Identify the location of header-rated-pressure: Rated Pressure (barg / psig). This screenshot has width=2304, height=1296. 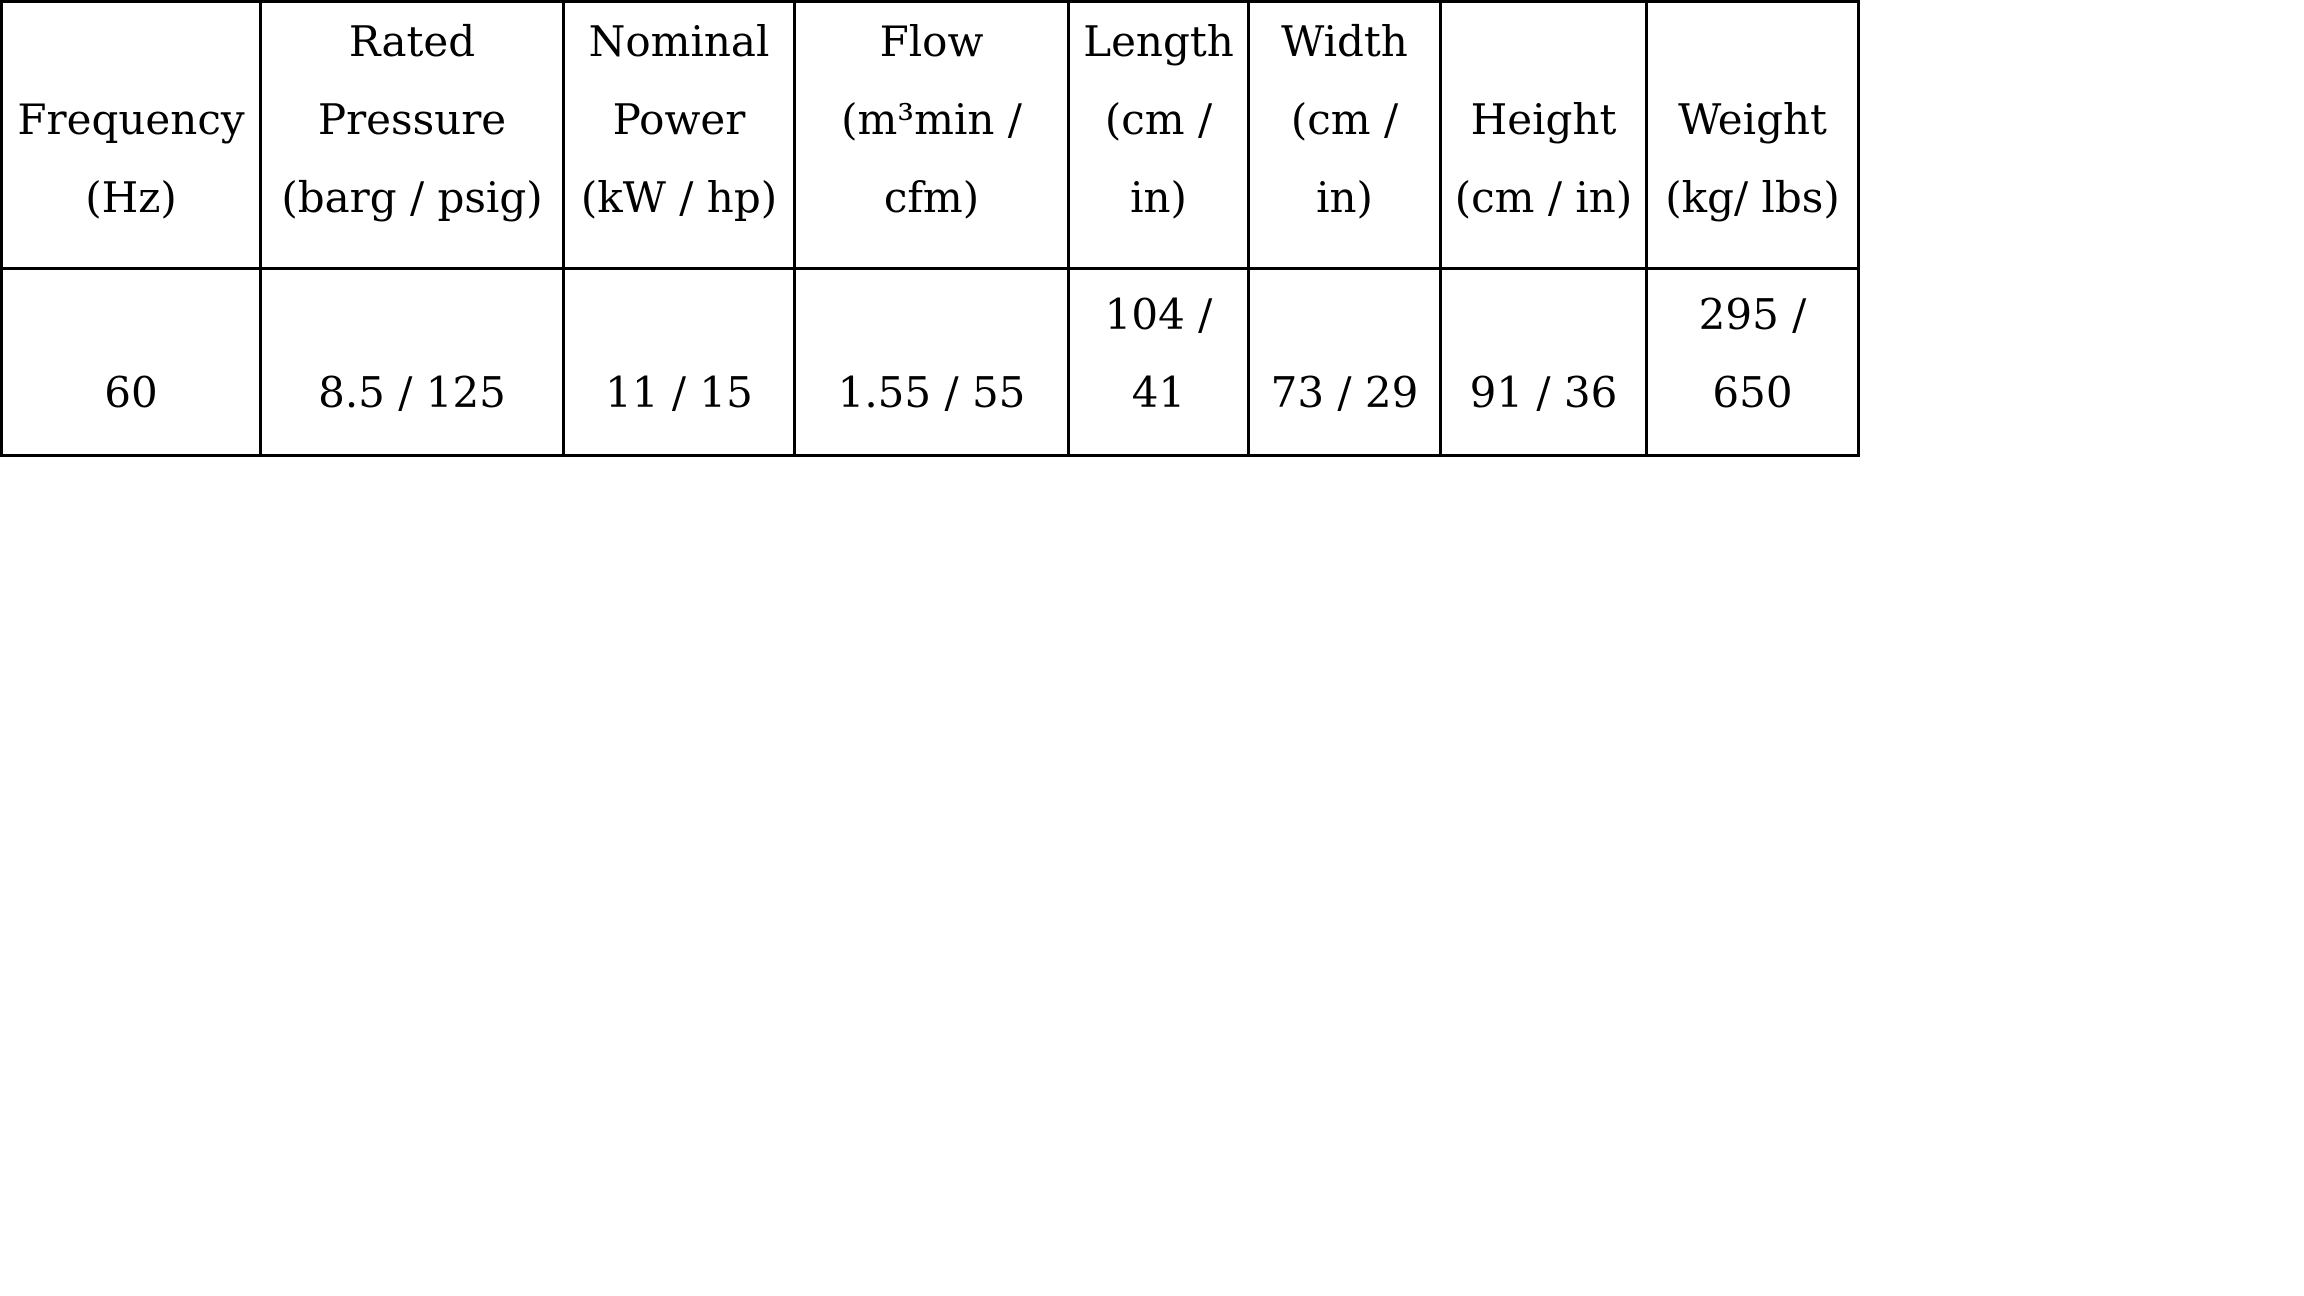
(412, 135).